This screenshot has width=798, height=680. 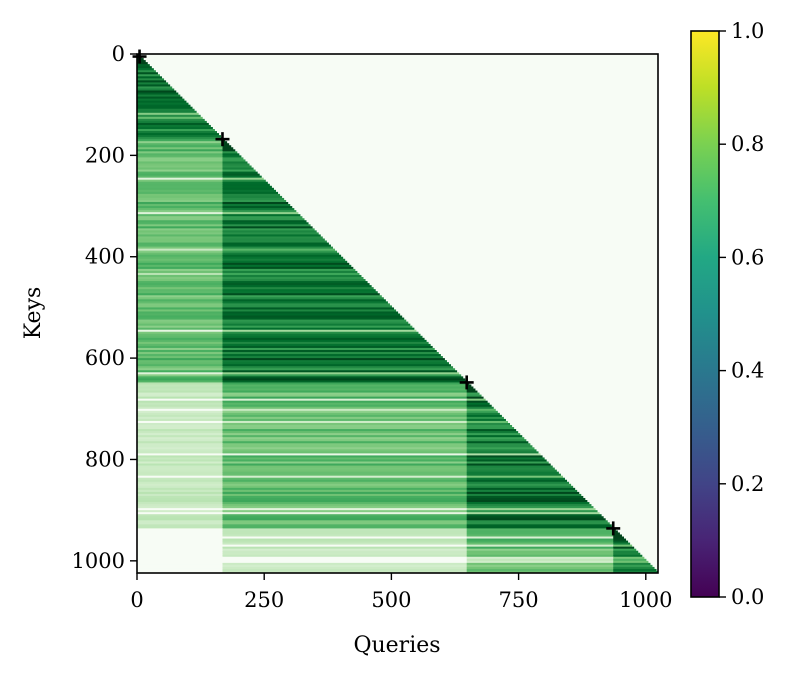 What do you see at coordinates (391, 600) in the screenshot?
I see `x-tick-label: 500` at bounding box center [391, 600].